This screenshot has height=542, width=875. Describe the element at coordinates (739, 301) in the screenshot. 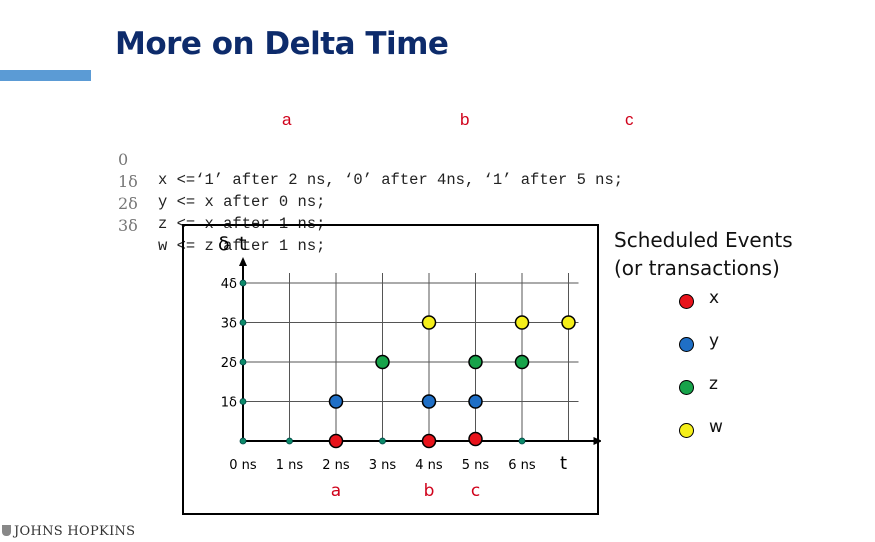

I see `legend-item-x: x` at that location.